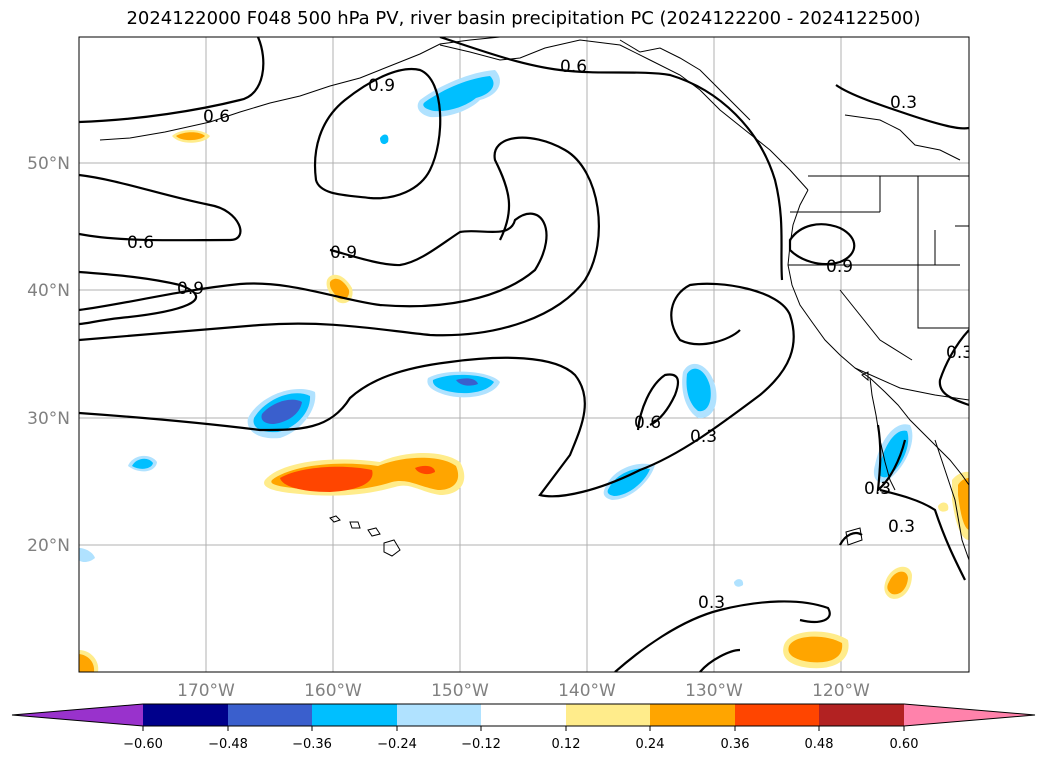 The height and width of the screenshot is (765, 1047). What do you see at coordinates (48, 419) in the screenshot?
I see `lat-label: 30°N` at bounding box center [48, 419].